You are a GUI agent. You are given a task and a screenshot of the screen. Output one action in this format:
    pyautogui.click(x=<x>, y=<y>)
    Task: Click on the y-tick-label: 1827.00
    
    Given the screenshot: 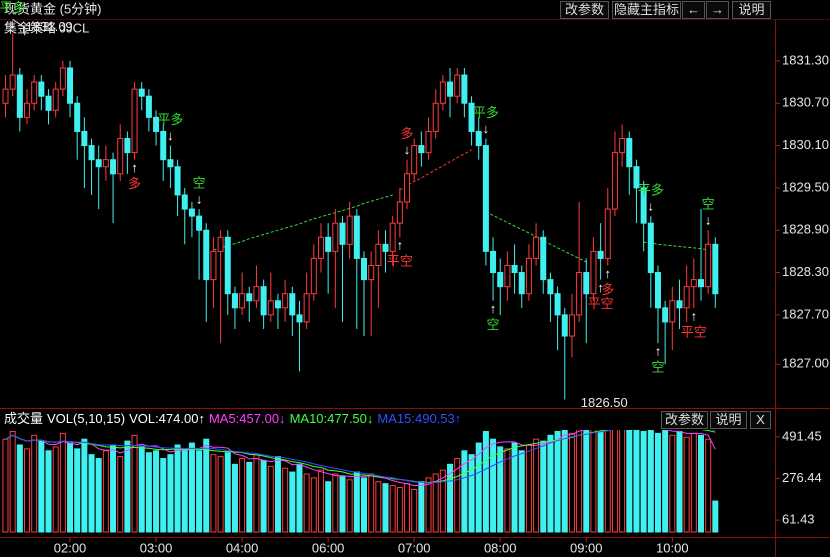 What is the action you would take?
    pyautogui.click(x=805, y=363)
    